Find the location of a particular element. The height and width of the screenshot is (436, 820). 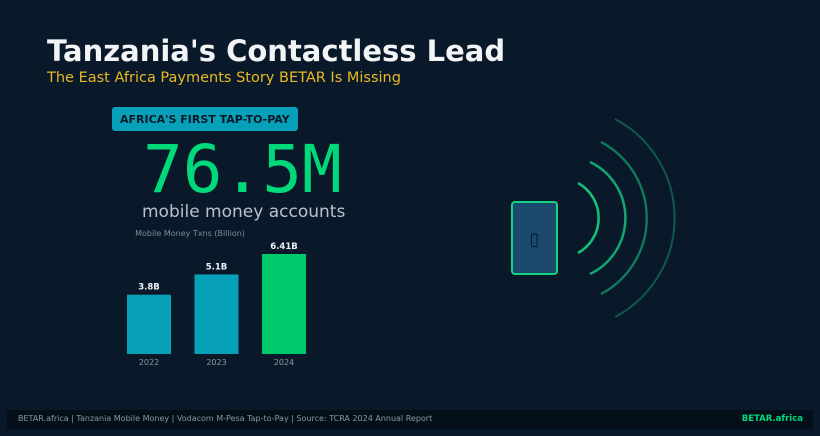

x-tick-2022: 2022 is located at coordinates (149, 362).